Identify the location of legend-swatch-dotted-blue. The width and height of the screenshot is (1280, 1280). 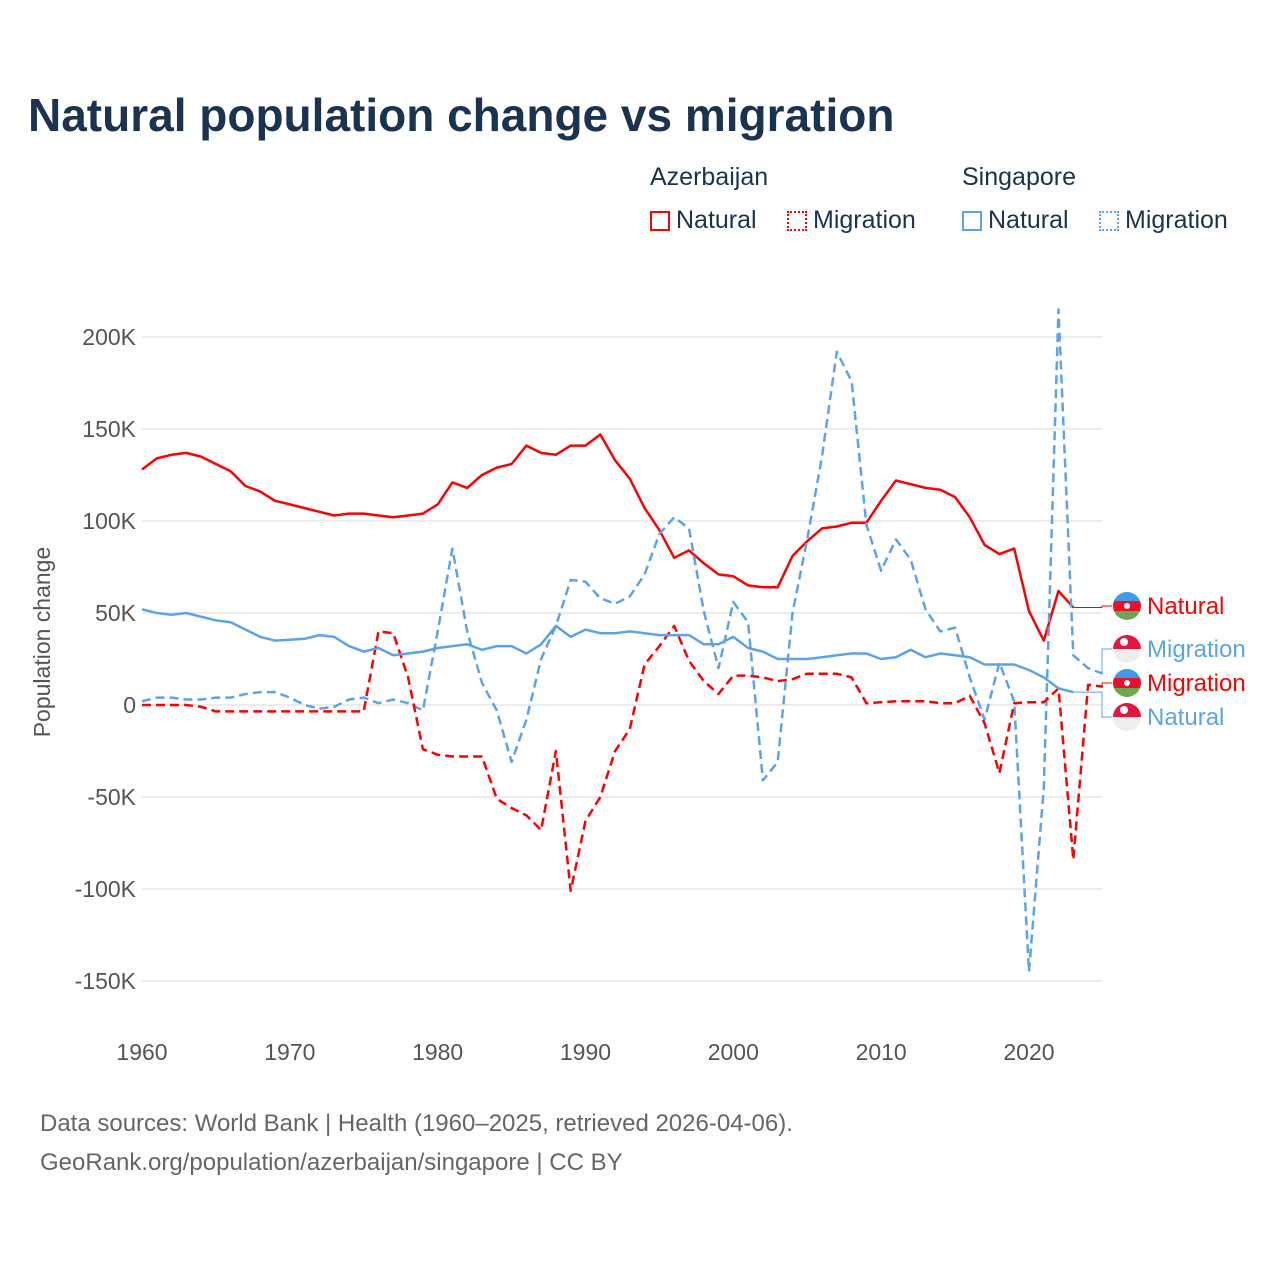
(1109, 220).